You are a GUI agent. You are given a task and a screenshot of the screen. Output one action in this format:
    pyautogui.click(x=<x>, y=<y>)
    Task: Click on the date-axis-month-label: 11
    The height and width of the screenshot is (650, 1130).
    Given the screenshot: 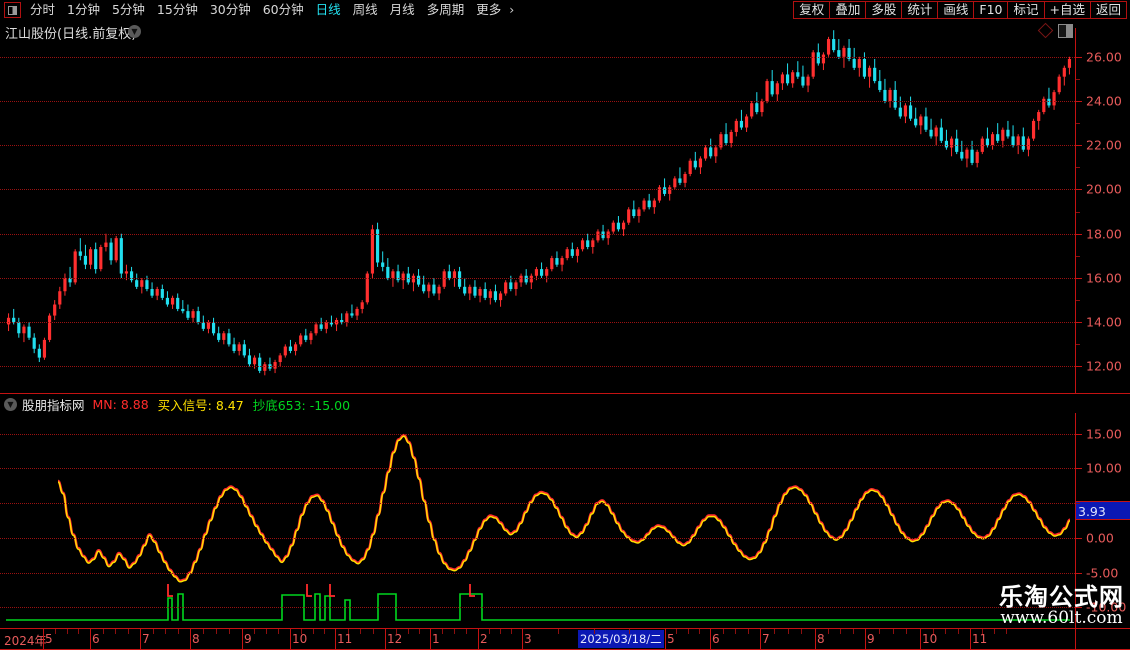 What is the action you would take?
    pyautogui.click(x=980, y=639)
    